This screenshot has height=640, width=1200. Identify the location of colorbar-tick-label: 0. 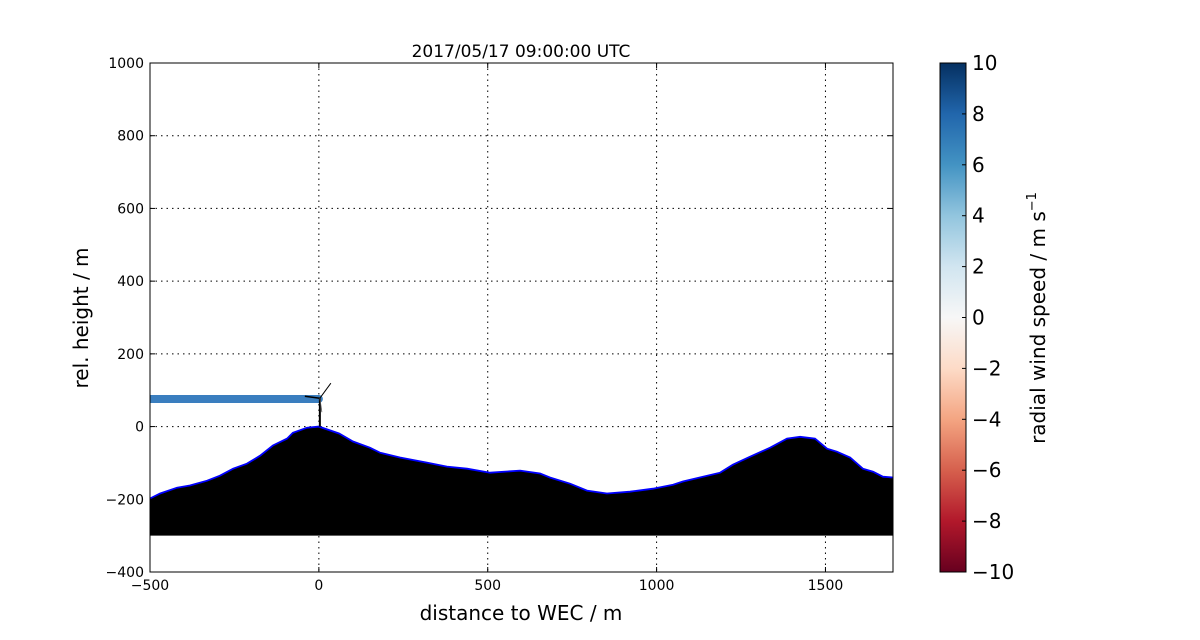
(978, 318).